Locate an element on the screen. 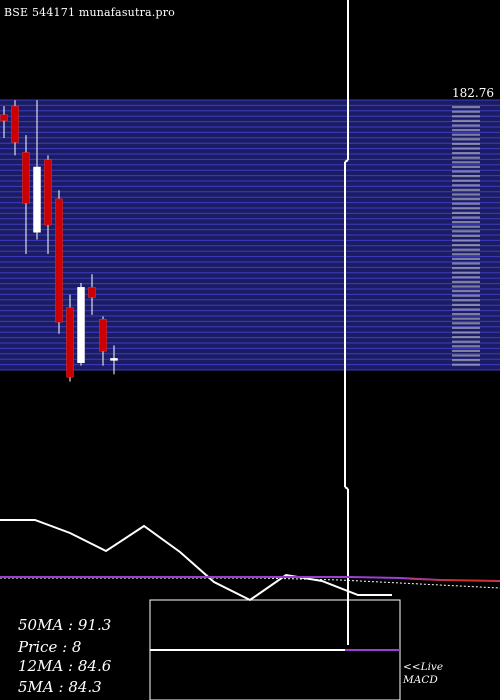 The image size is (500, 700). price-level-label: 182.76 is located at coordinates (473, 93).